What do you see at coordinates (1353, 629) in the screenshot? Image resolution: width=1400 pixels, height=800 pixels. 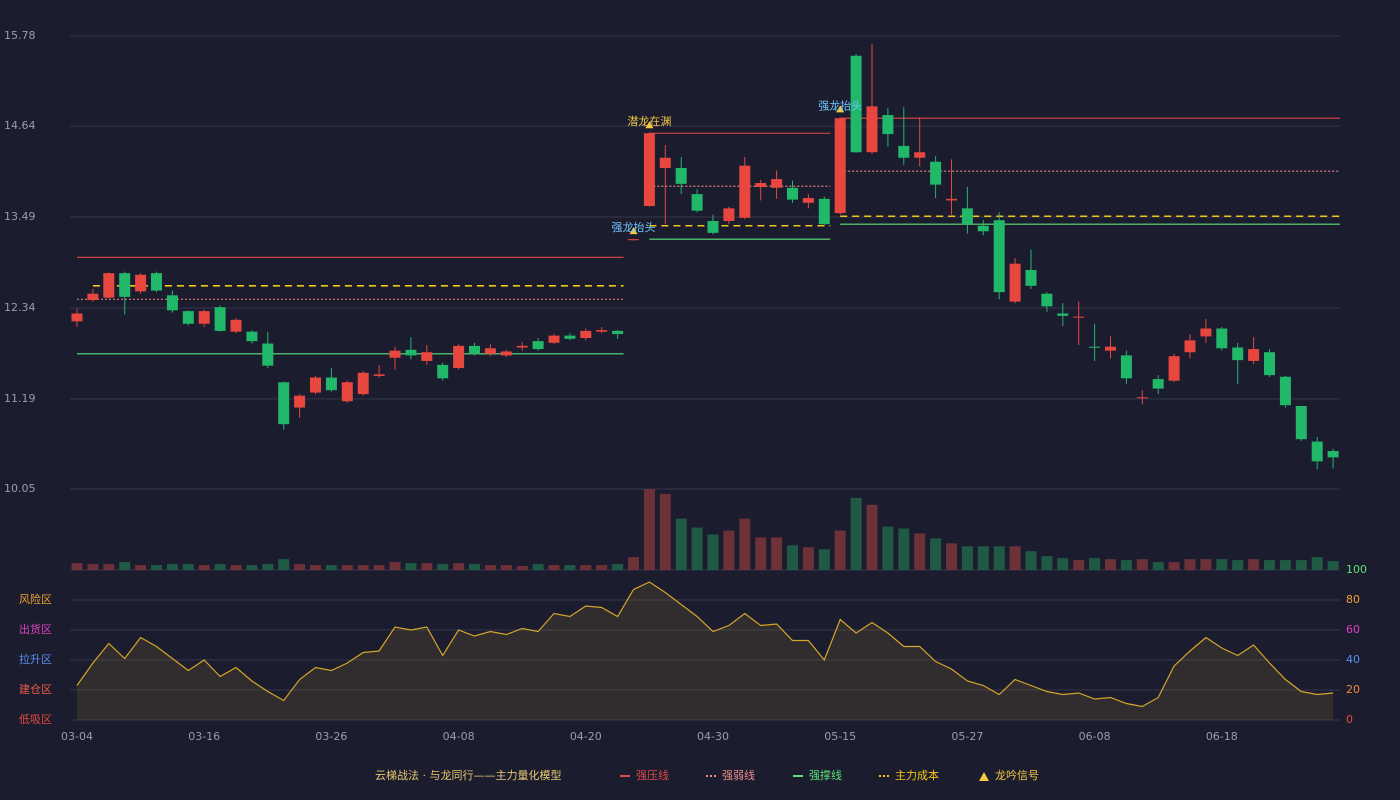 I see `indicator-tick-label: 60` at bounding box center [1353, 629].